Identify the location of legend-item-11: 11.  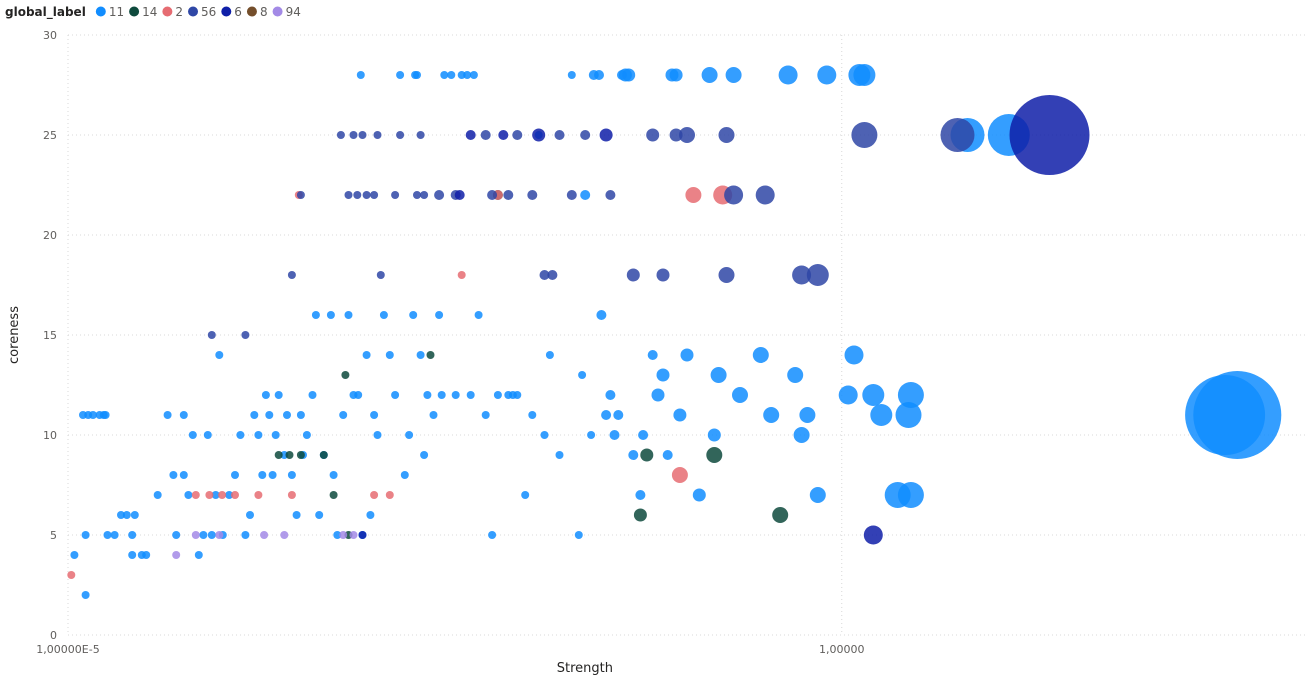
(109, 12).